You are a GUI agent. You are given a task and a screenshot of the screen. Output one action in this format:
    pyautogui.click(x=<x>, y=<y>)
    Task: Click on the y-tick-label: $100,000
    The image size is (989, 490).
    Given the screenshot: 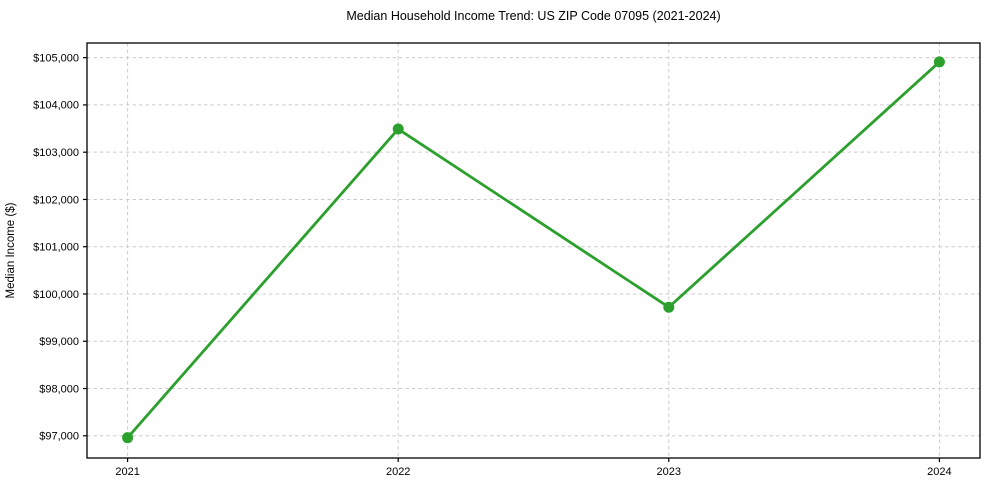 What is the action you would take?
    pyautogui.click(x=56, y=295)
    